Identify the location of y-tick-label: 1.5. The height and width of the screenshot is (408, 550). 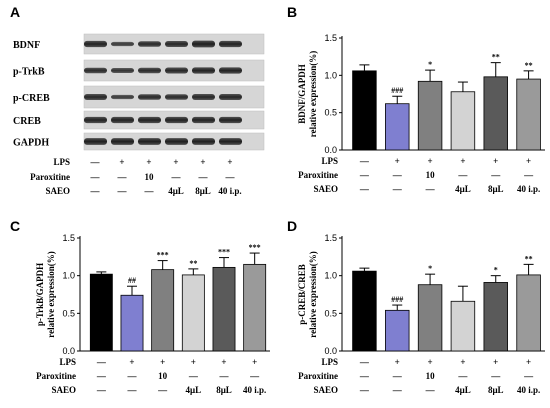
(330, 238).